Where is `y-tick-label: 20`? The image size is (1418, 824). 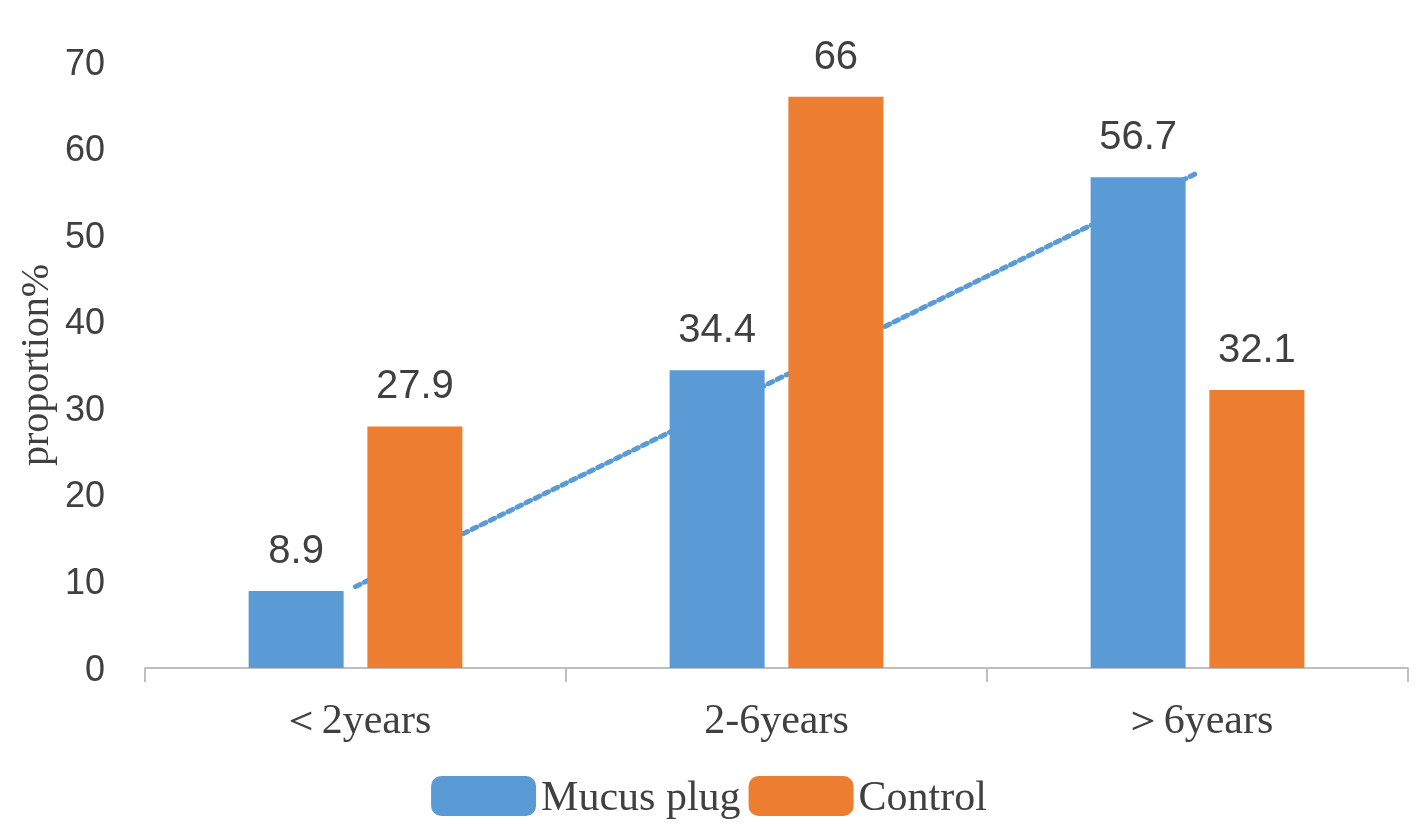
y-tick-label: 20 is located at coordinates (84, 495).